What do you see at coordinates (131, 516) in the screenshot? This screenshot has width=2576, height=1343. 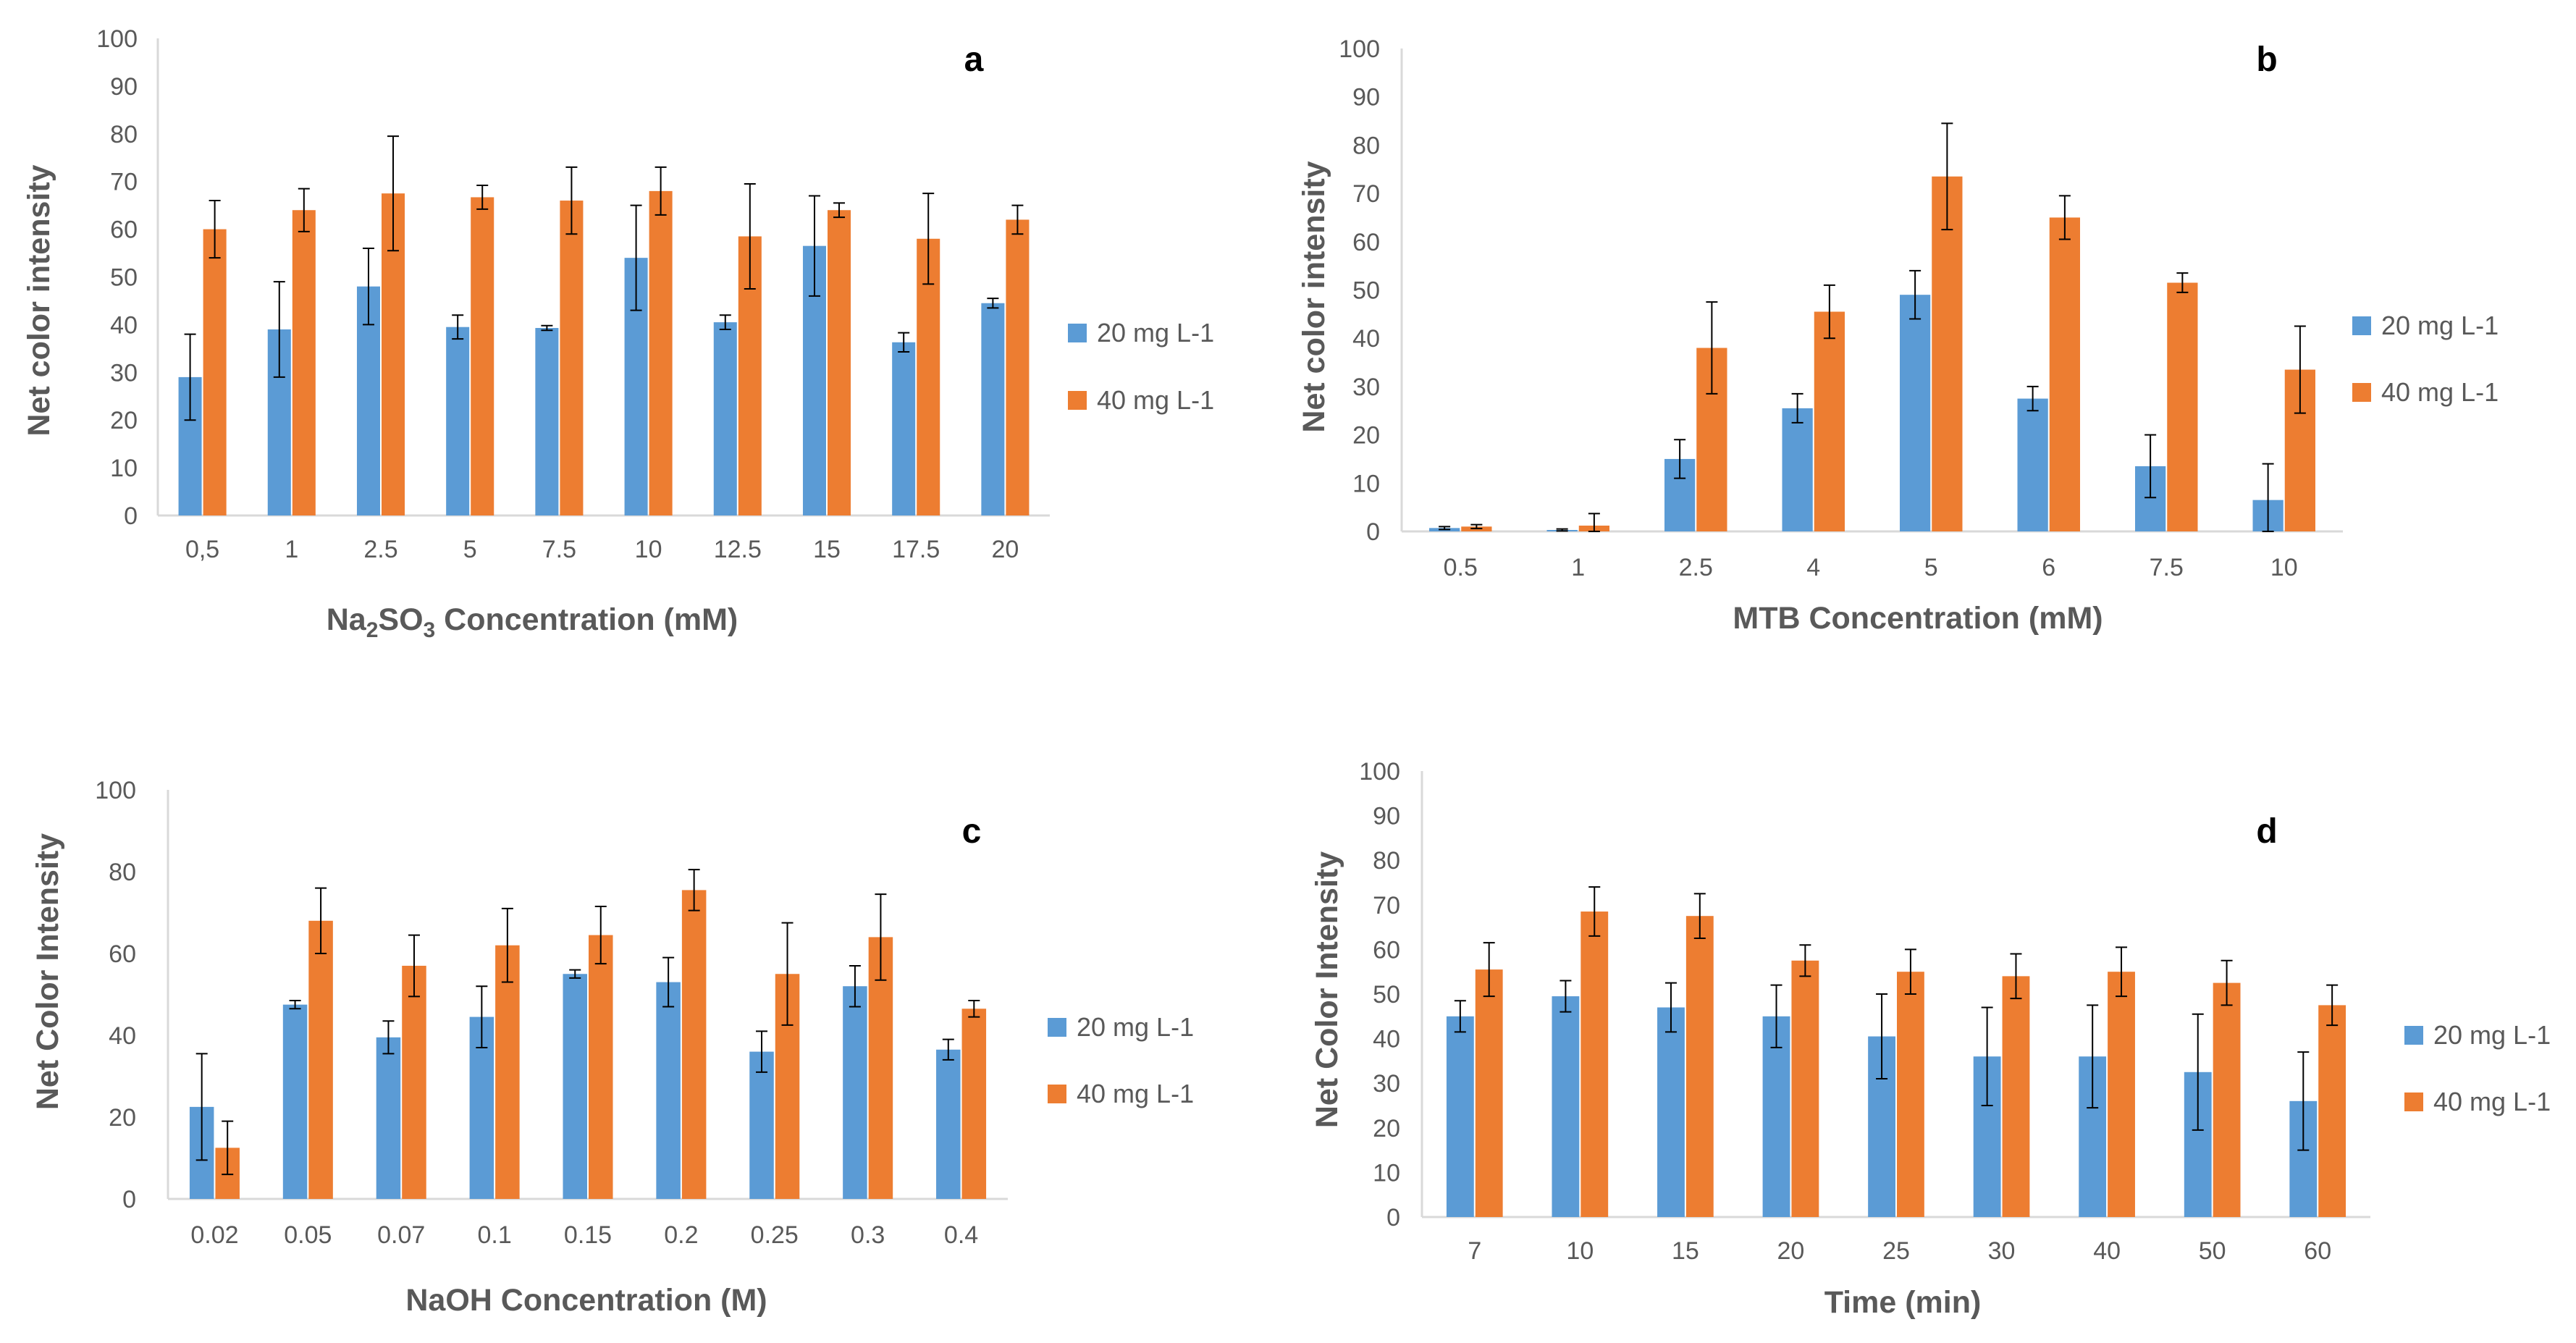 I see `y-tick-label: 0` at bounding box center [131, 516].